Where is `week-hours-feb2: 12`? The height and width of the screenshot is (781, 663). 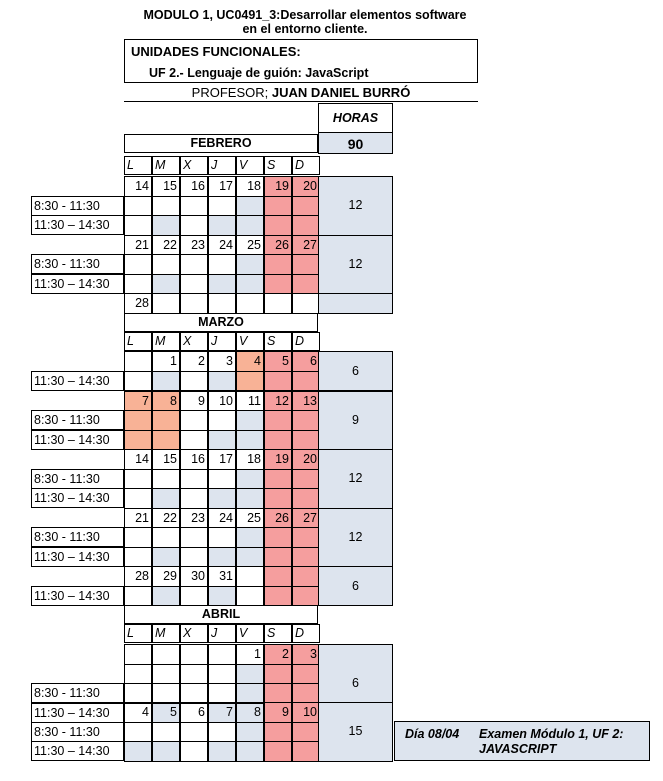 week-hours-feb2: 12 is located at coordinates (355, 264).